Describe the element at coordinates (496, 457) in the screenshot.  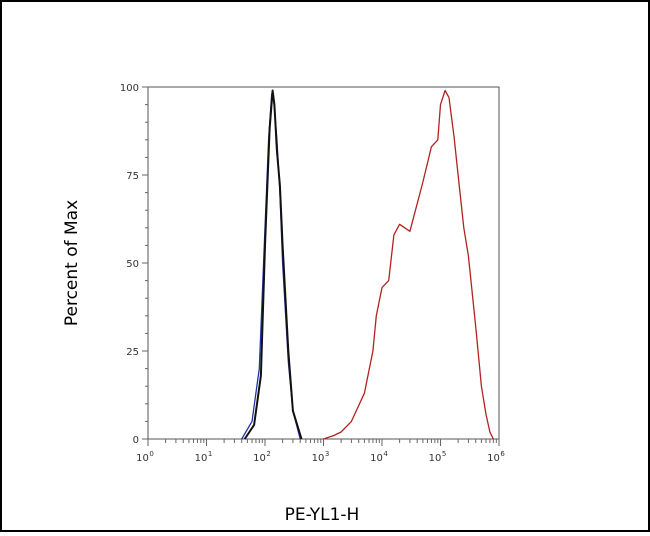
I see `x-tick-label: 10⁶` at that location.